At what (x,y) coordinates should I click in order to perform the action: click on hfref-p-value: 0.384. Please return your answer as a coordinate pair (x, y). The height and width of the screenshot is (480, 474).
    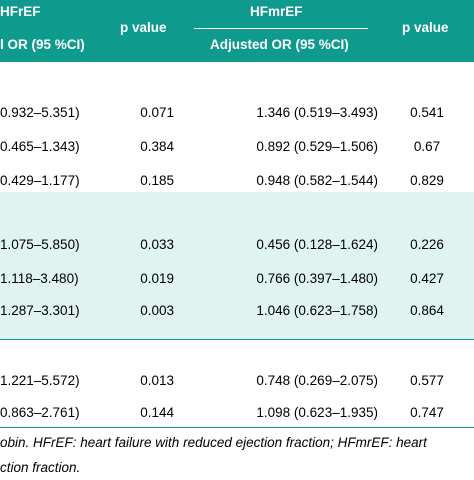
    Looking at the image, I should click on (157, 146).